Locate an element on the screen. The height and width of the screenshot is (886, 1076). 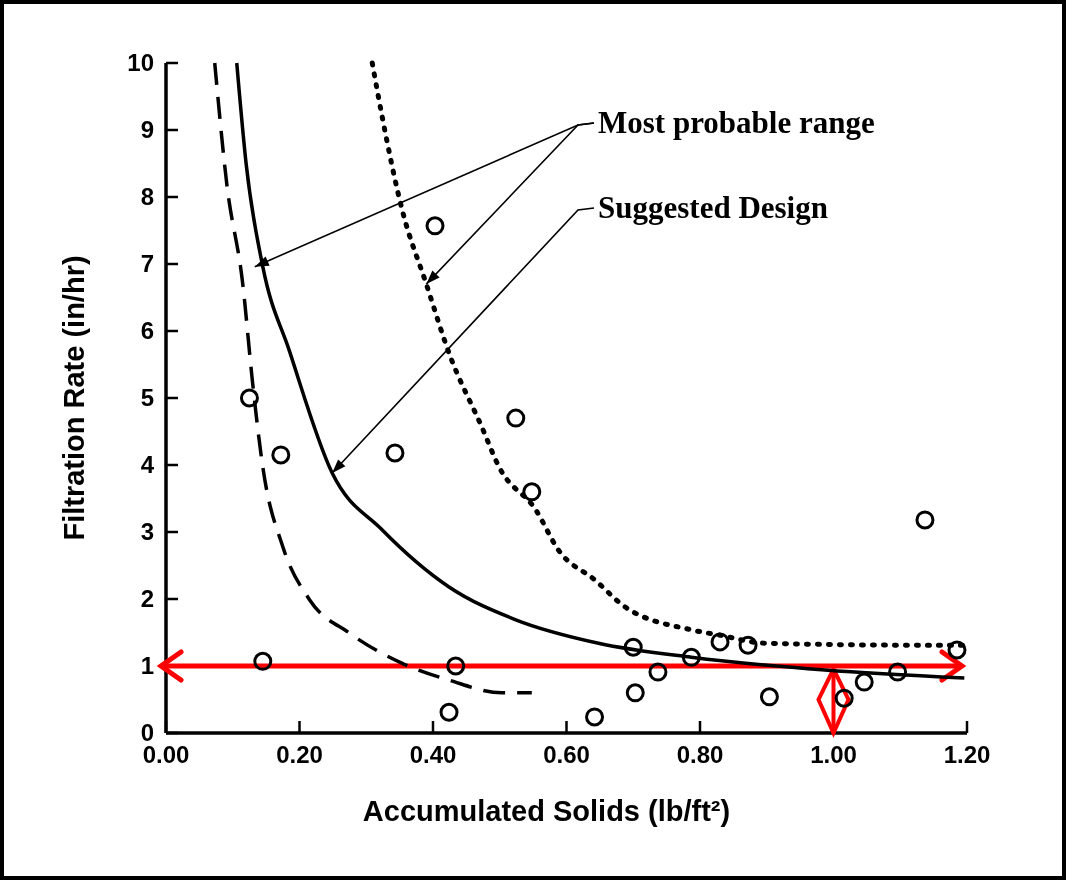
y-tick-label: 2 is located at coordinates (147, 599).